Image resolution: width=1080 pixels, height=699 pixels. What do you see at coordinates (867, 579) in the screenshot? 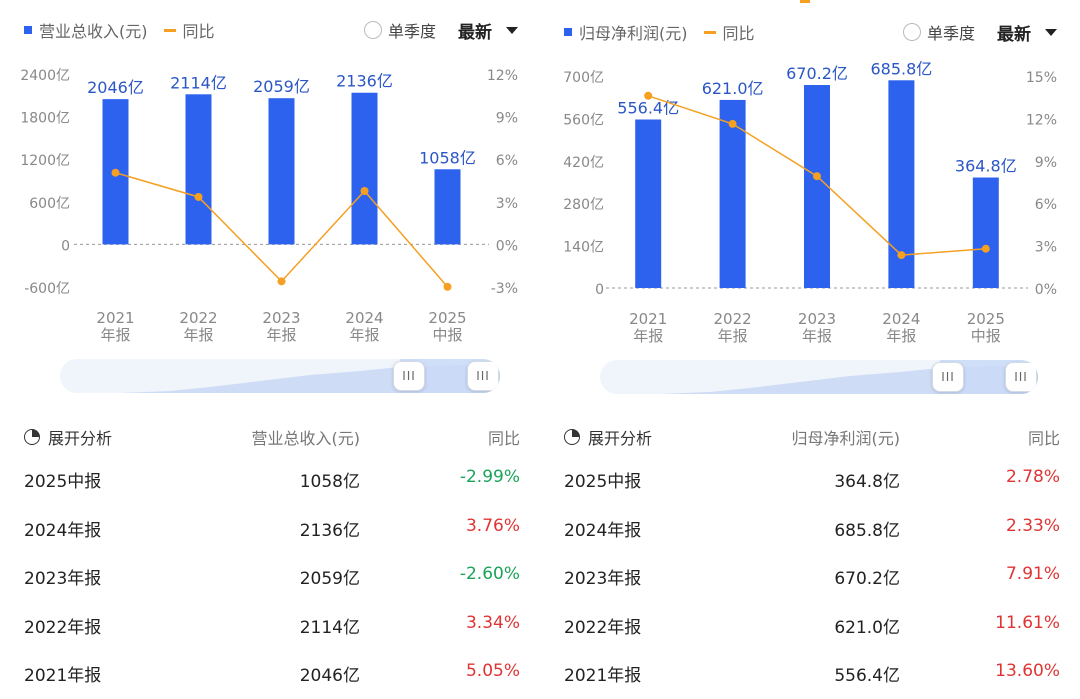
I see `row-value: 670.2亿` at bounding box center [867, 579].